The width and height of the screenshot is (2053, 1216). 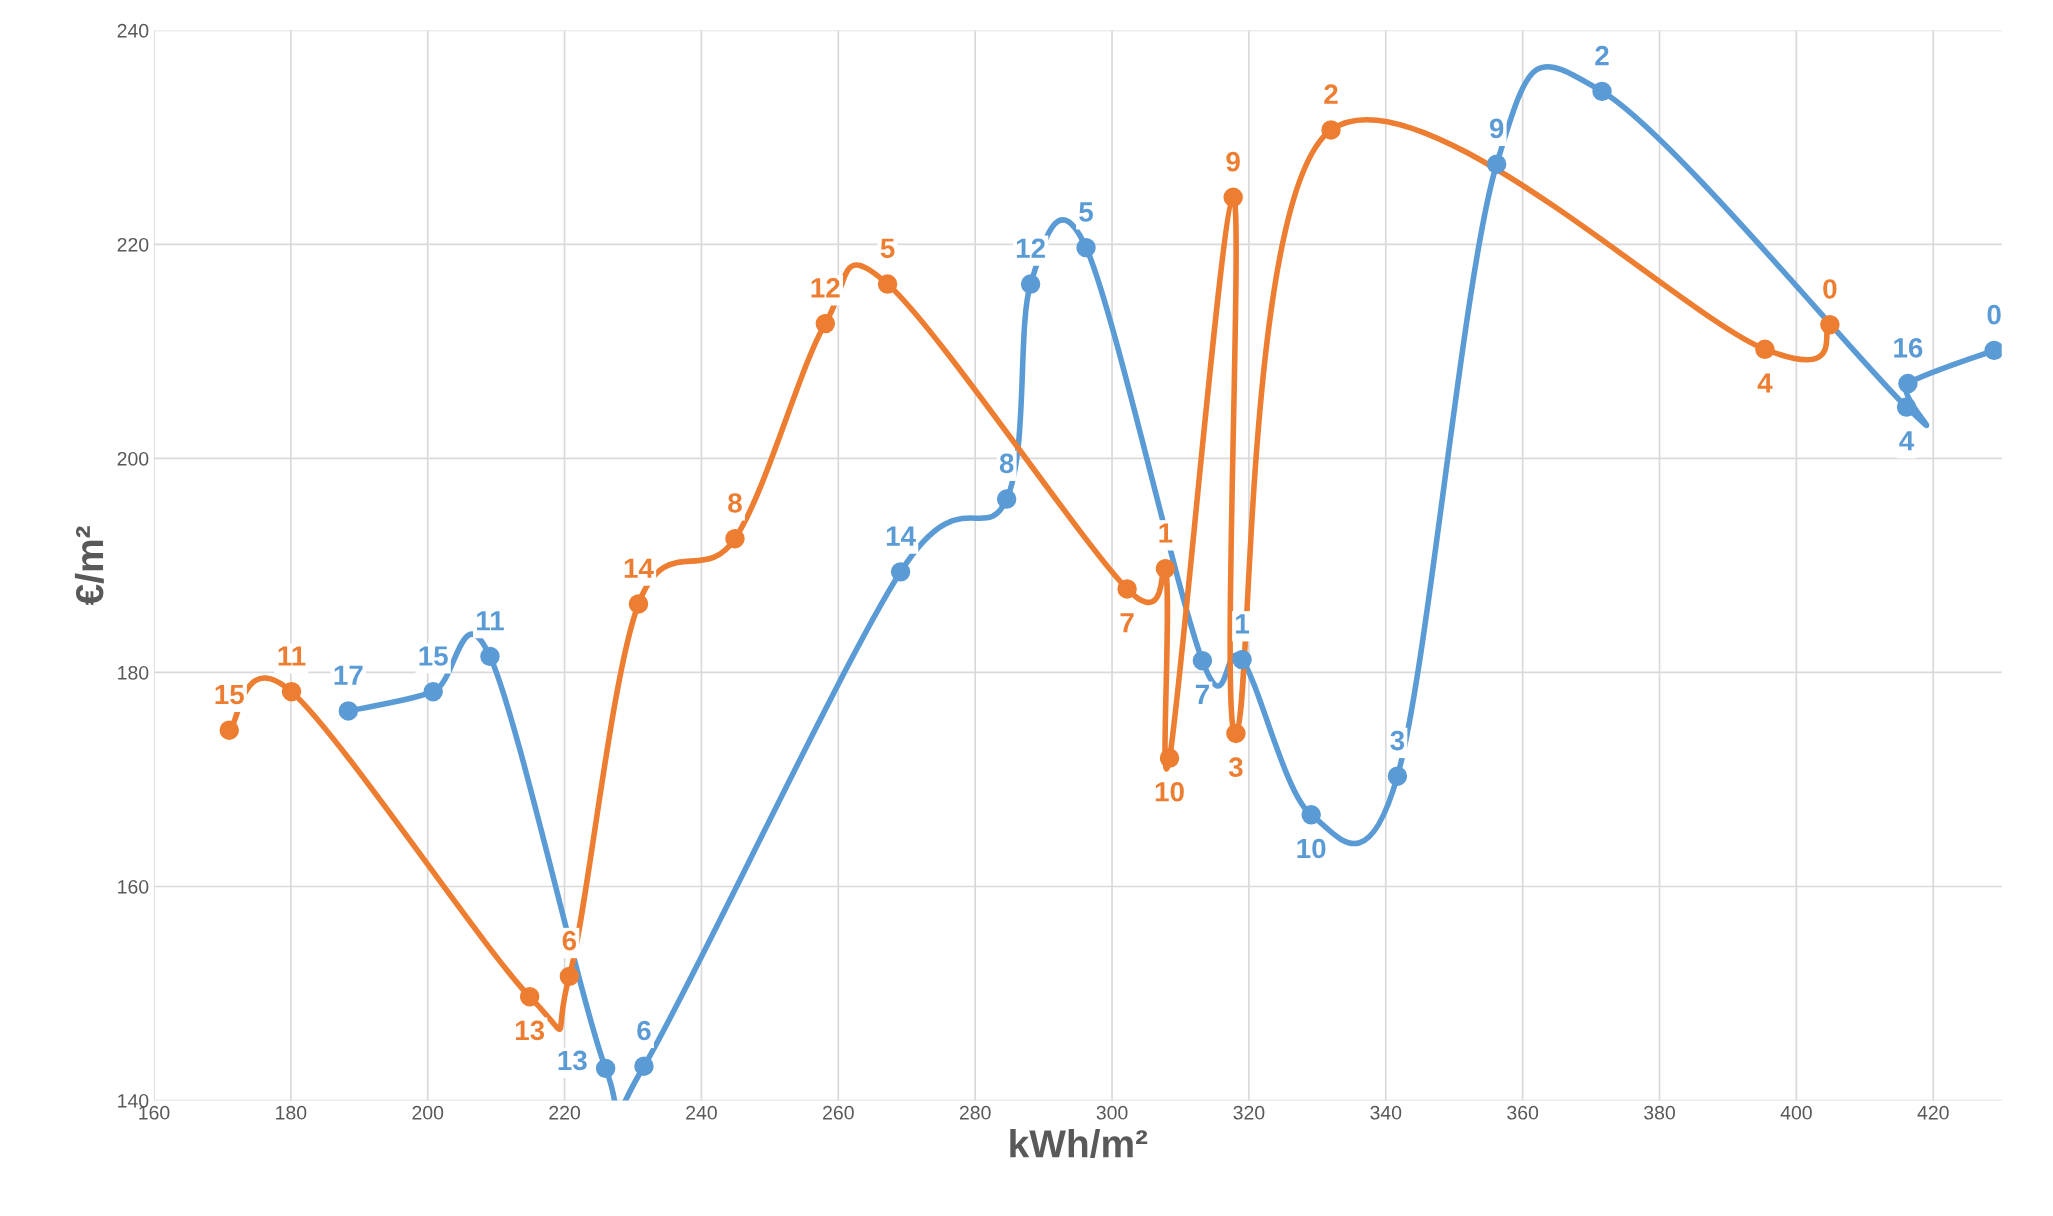 What do you see at coordinates (1386, 1112) in the screenshot?
I see `x-tick-label: 340` at bounding box center [1386, 1112].